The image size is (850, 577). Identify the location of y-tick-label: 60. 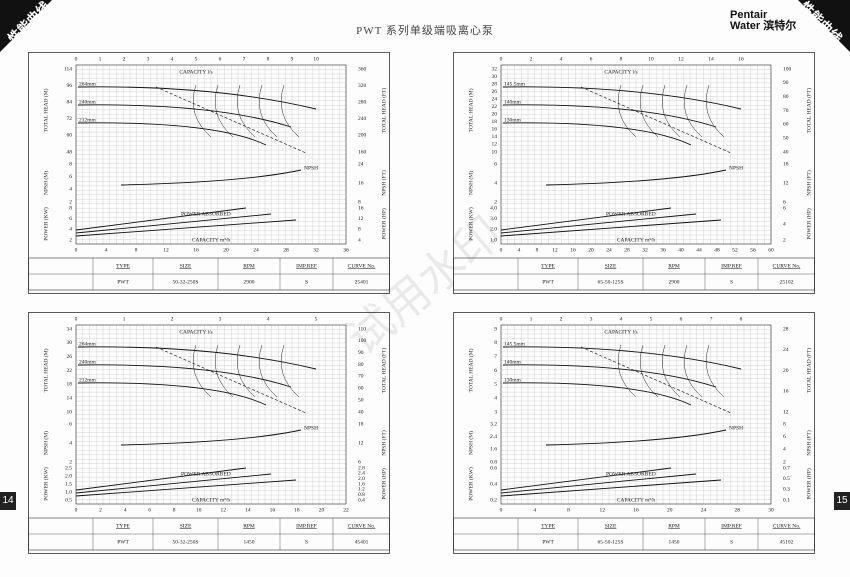
(70, 136).